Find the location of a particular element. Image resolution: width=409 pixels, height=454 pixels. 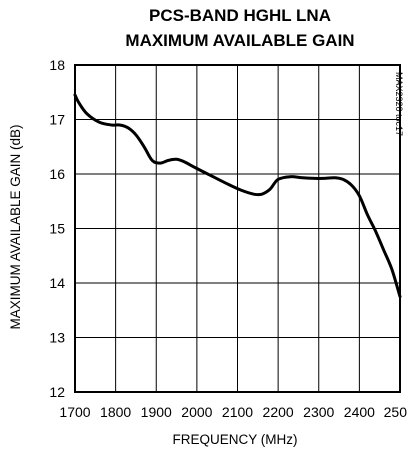

y-tick-label: 15 is located at coordinates (57, 229).